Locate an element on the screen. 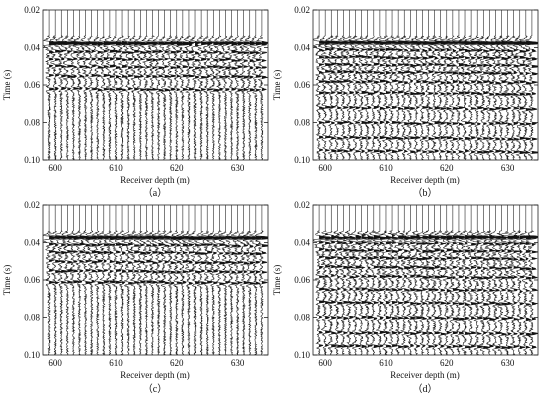 The width and height of the screenshot is (550, 401). y-tick-label: 0.06 is located at coordinates (302, 280).